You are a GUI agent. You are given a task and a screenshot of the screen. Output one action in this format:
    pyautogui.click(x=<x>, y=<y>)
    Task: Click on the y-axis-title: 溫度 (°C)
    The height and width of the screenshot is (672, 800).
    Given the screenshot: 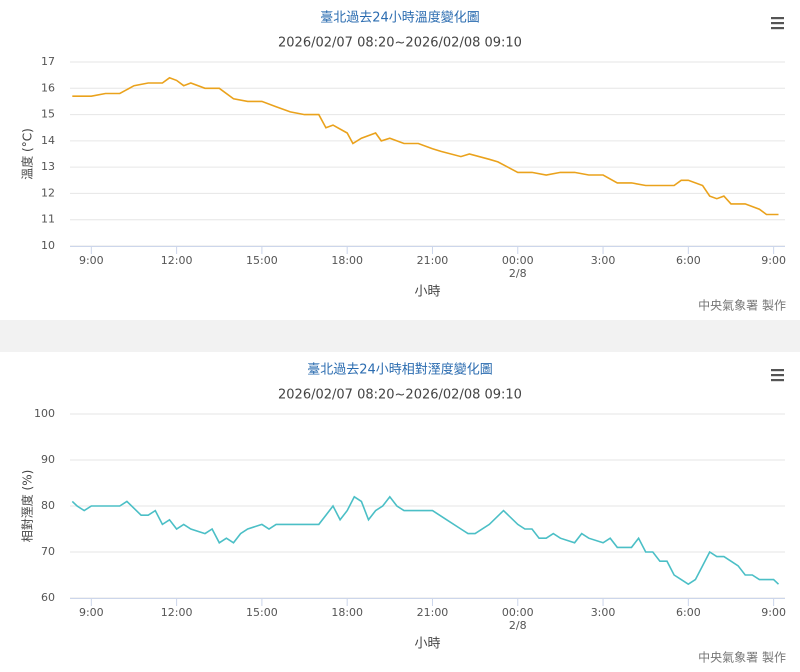 What is the action you would take?
    pyautogui.click(x=27, y=154)
    